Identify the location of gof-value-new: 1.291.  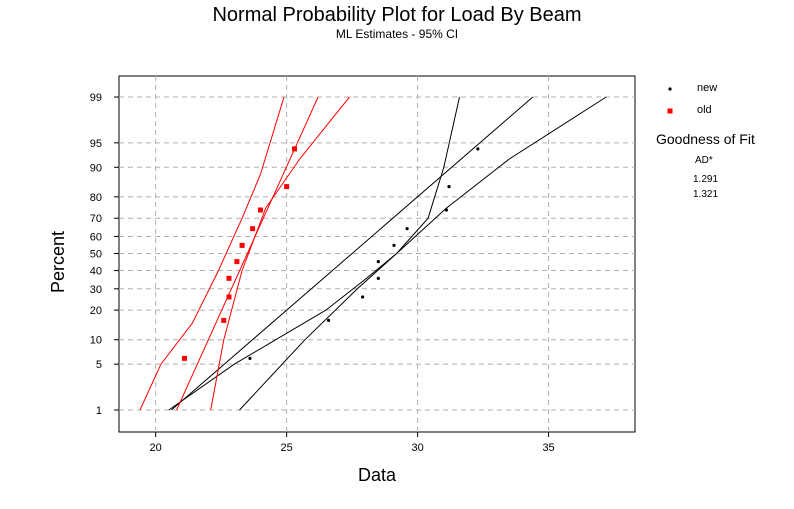
(706, 179).